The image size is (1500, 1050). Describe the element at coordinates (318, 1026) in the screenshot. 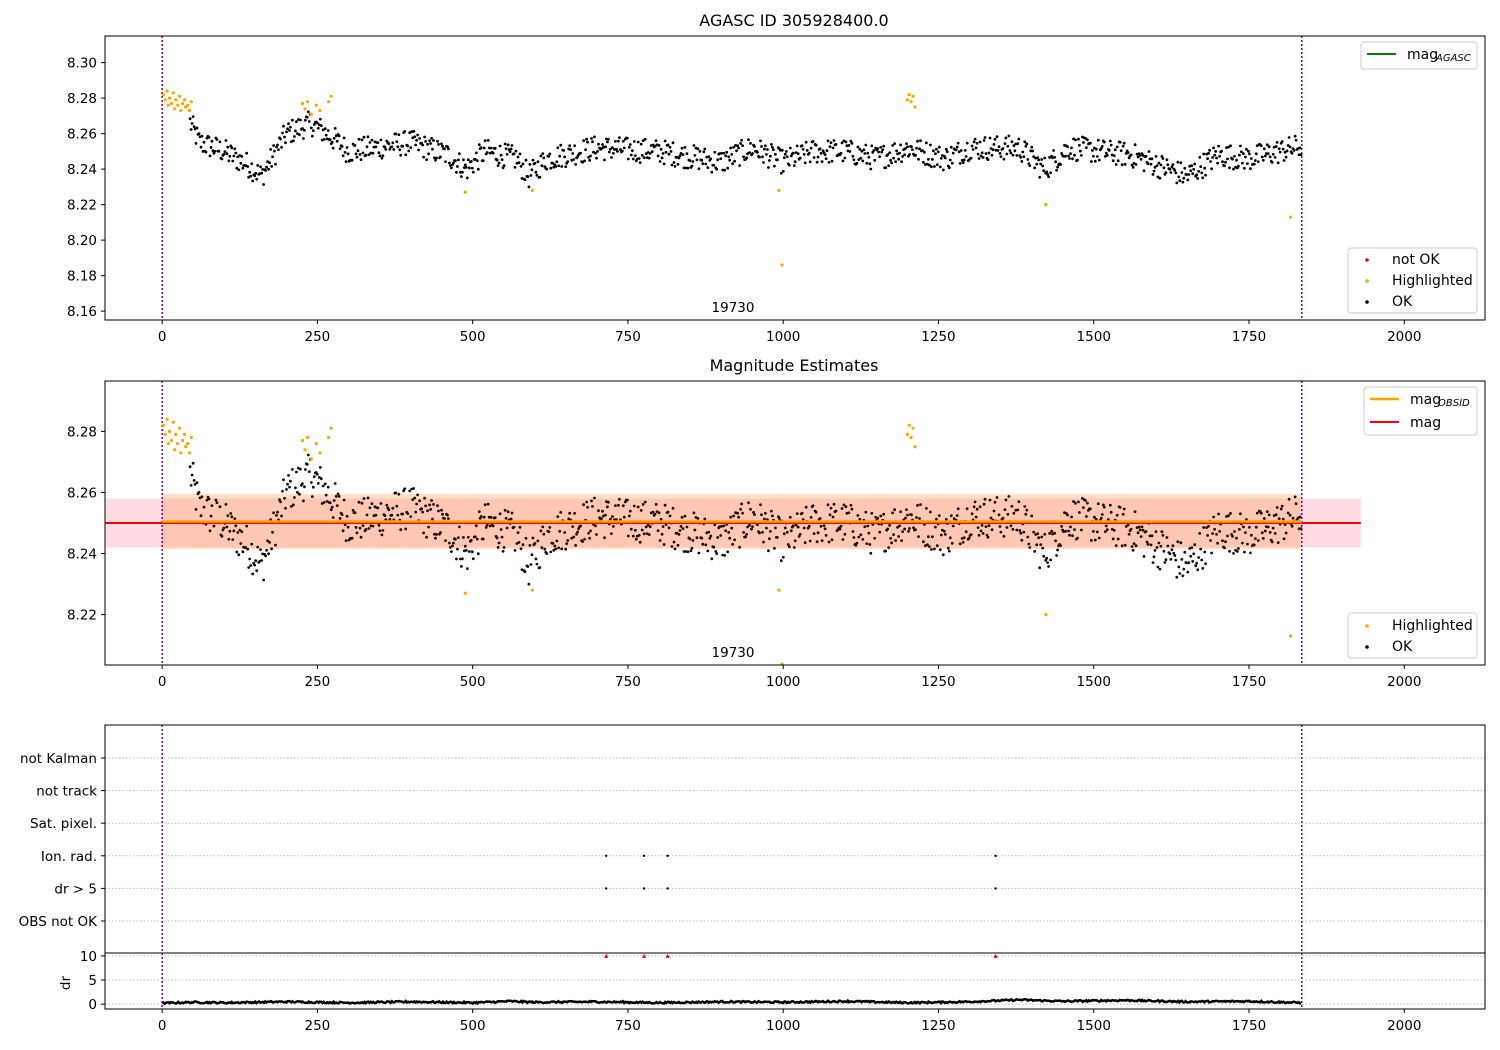

I see `x-tick-label: 250` at that location.